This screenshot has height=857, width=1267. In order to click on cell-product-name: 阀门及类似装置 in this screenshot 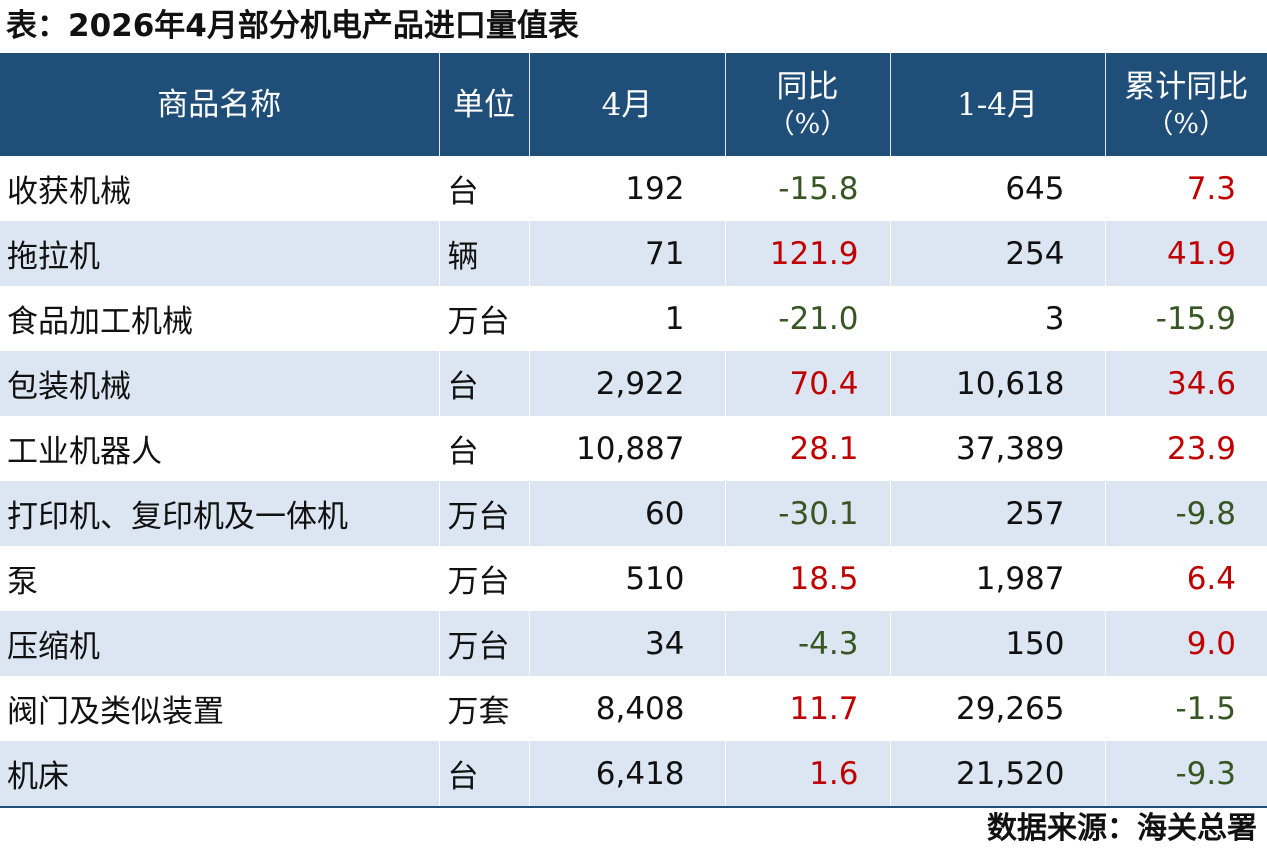, I will do `click(219, 708)`.